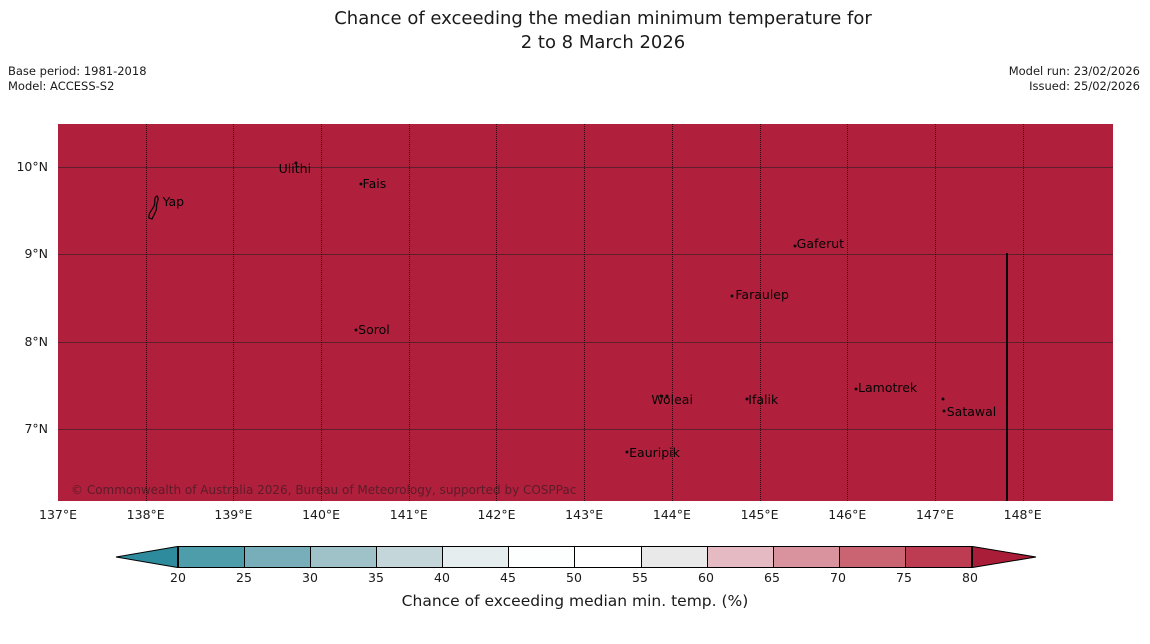 This screenshot has height=644, width=1150. I want to click on y-tick-label: 8°N, so click(36, 341).